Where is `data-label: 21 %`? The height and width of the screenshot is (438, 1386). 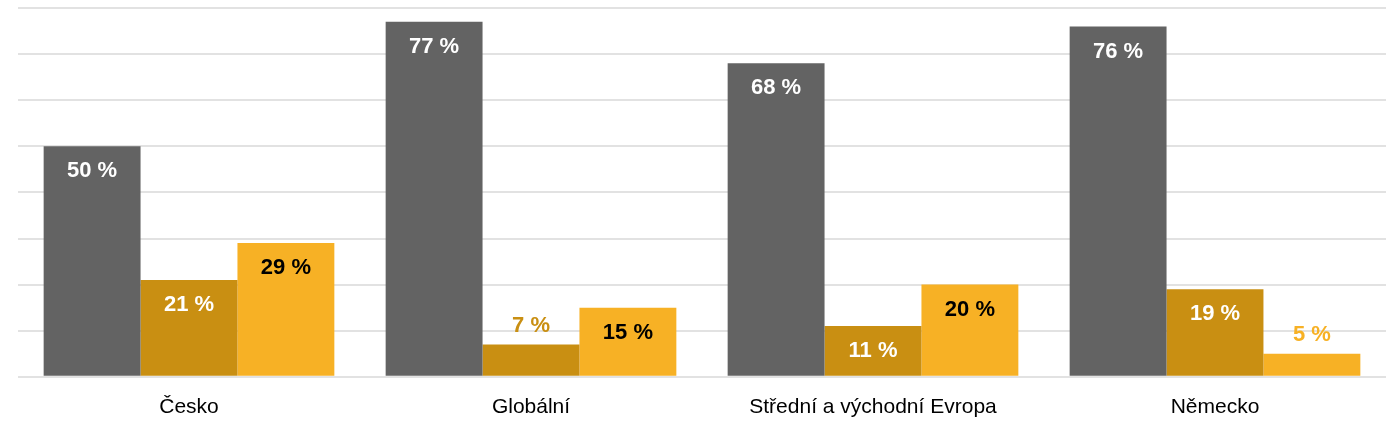 data-label: 21 % is located at coordinates (189, 304).